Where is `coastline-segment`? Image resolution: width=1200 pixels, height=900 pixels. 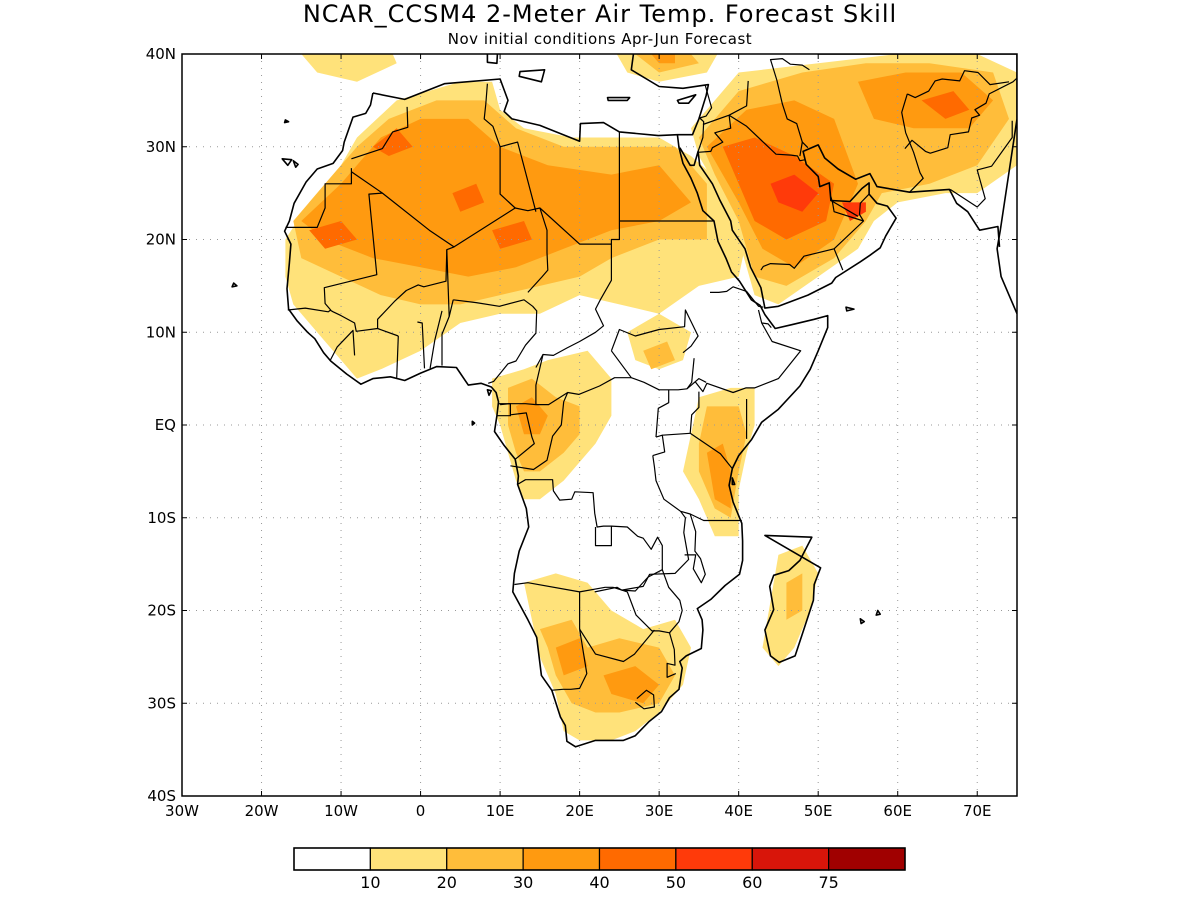 coastline-segment is located at coordinates (840, 226).